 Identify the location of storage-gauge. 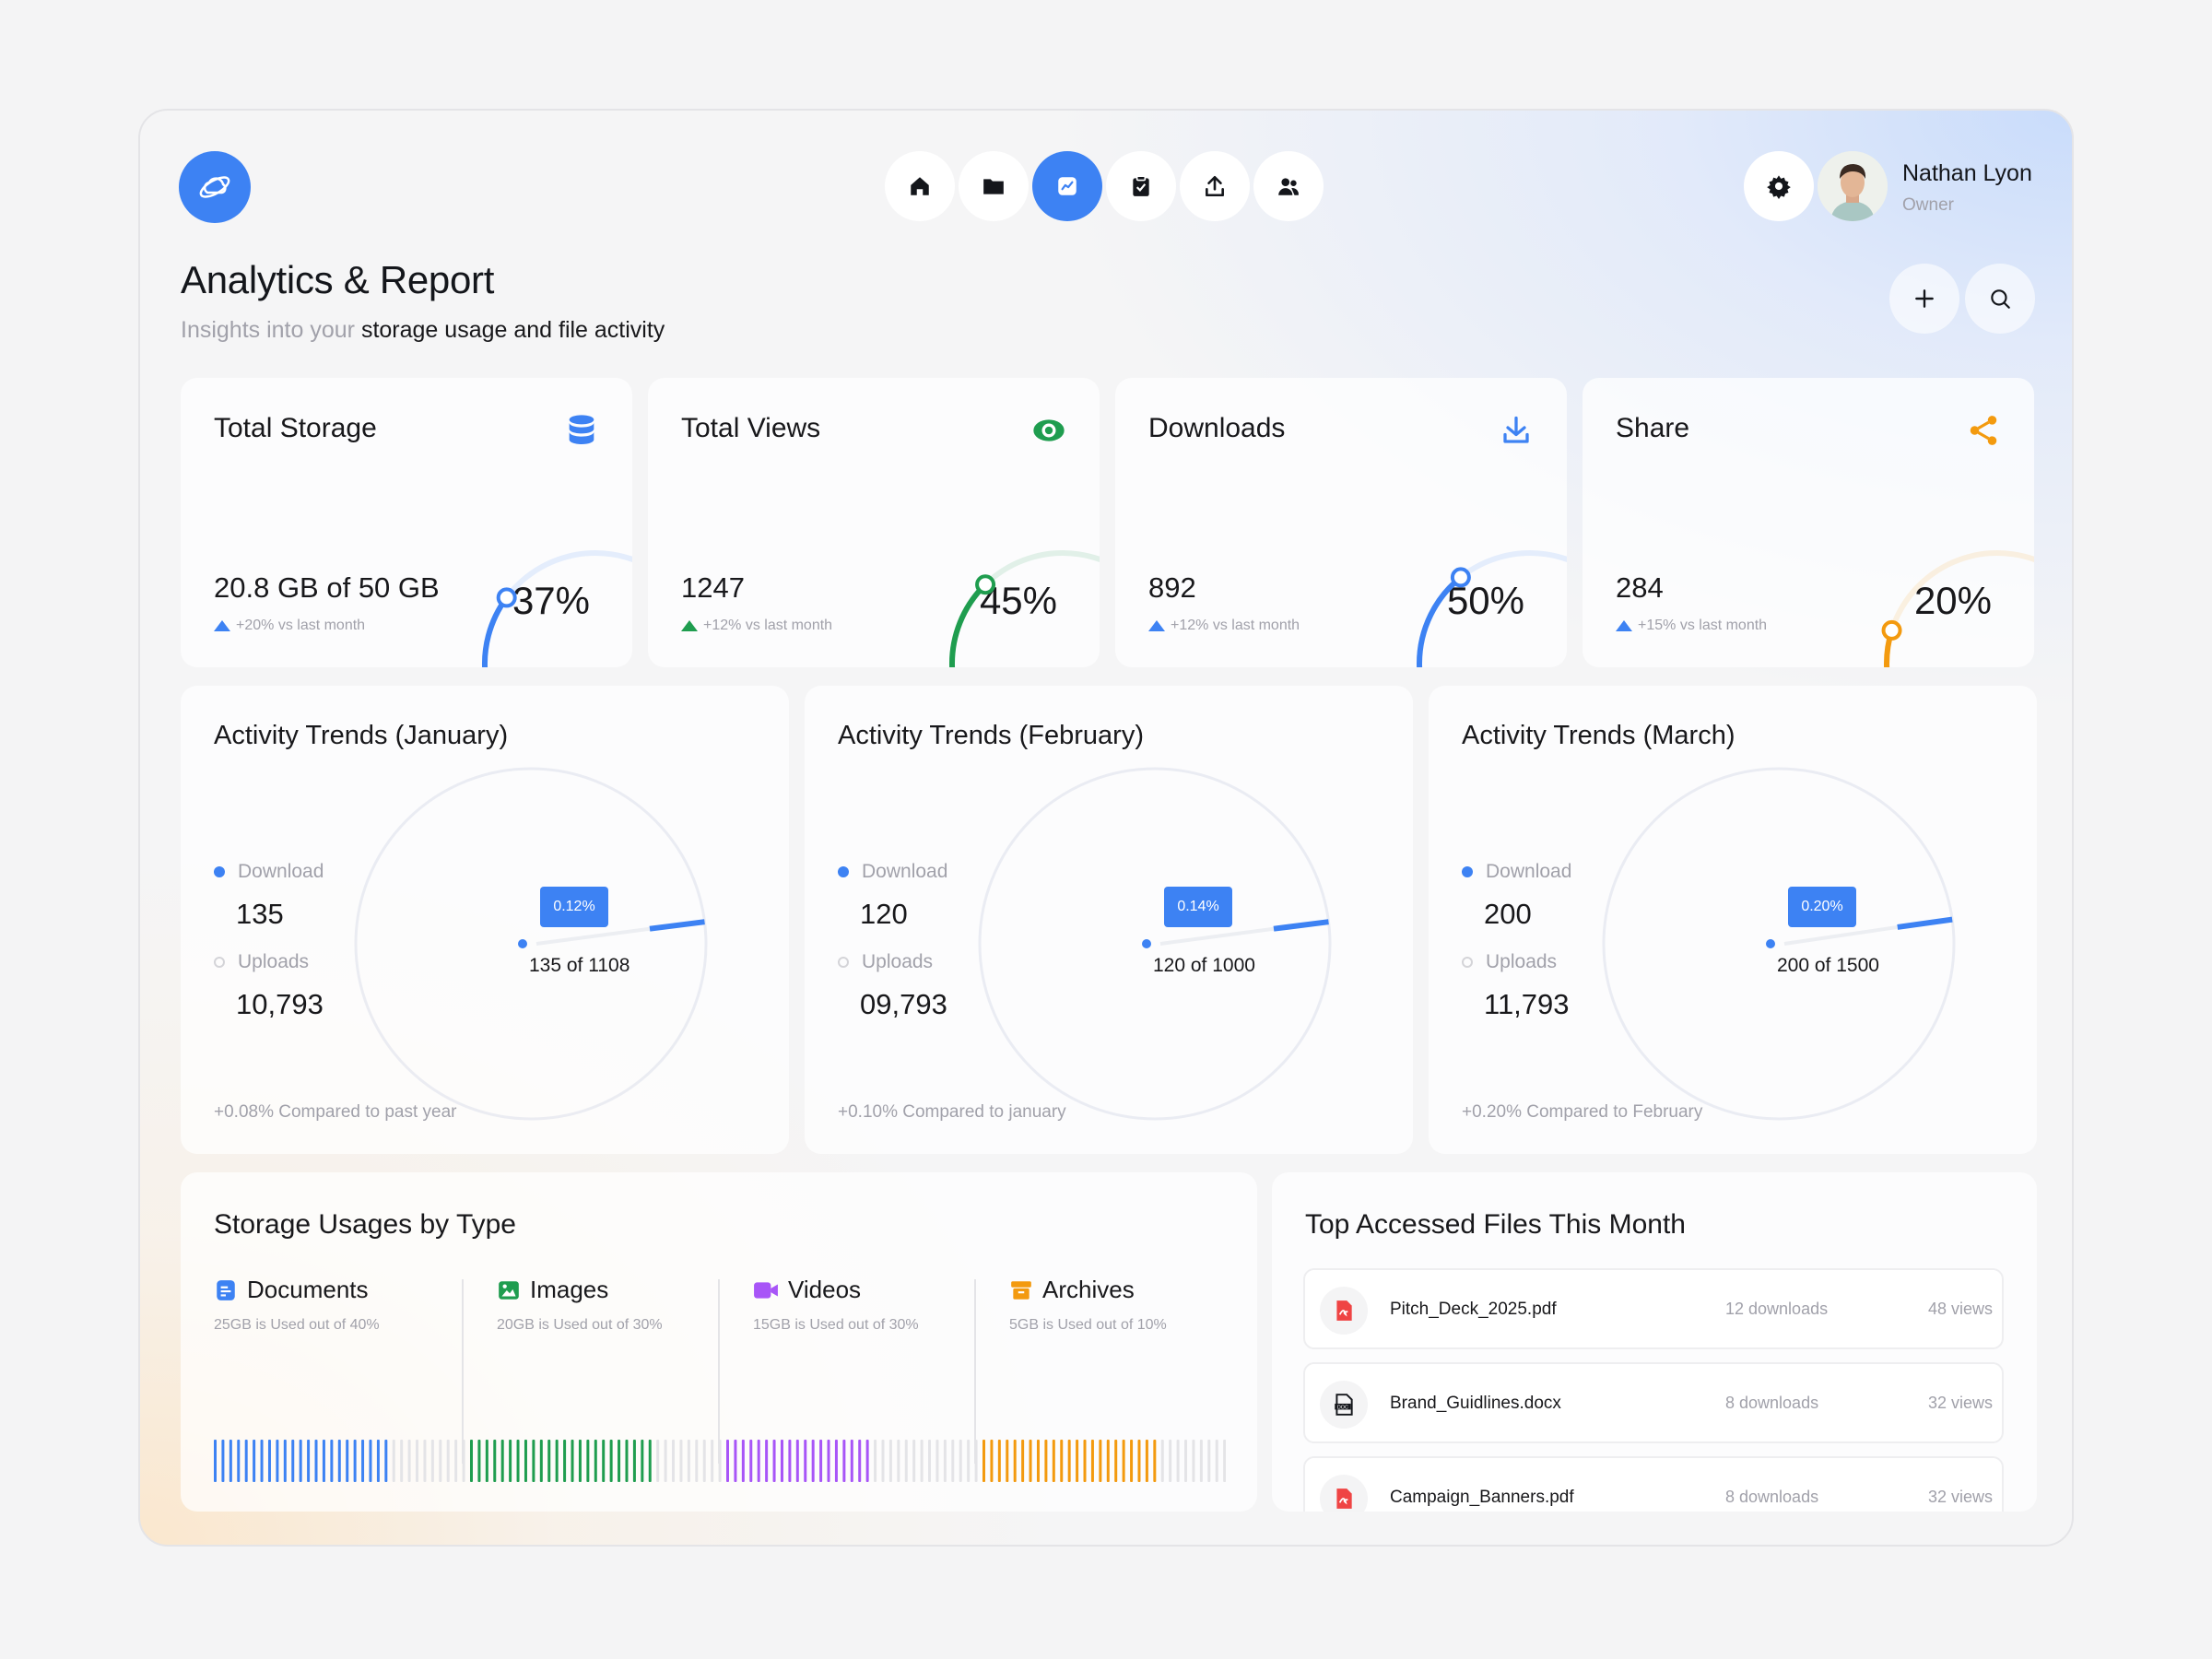
(557, 608).